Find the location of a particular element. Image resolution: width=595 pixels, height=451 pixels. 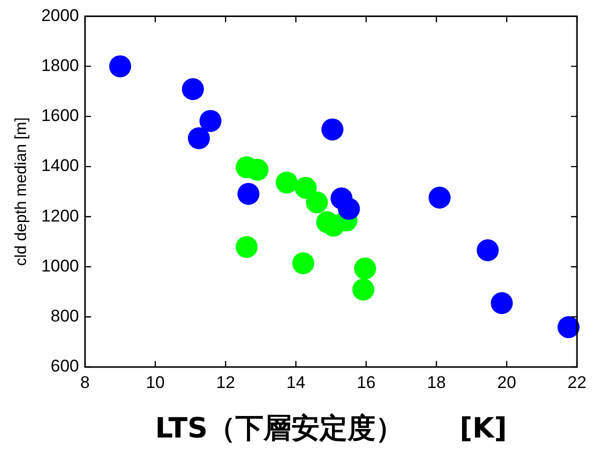

x-tick-label: 18 is located at coordinates (436, 382).